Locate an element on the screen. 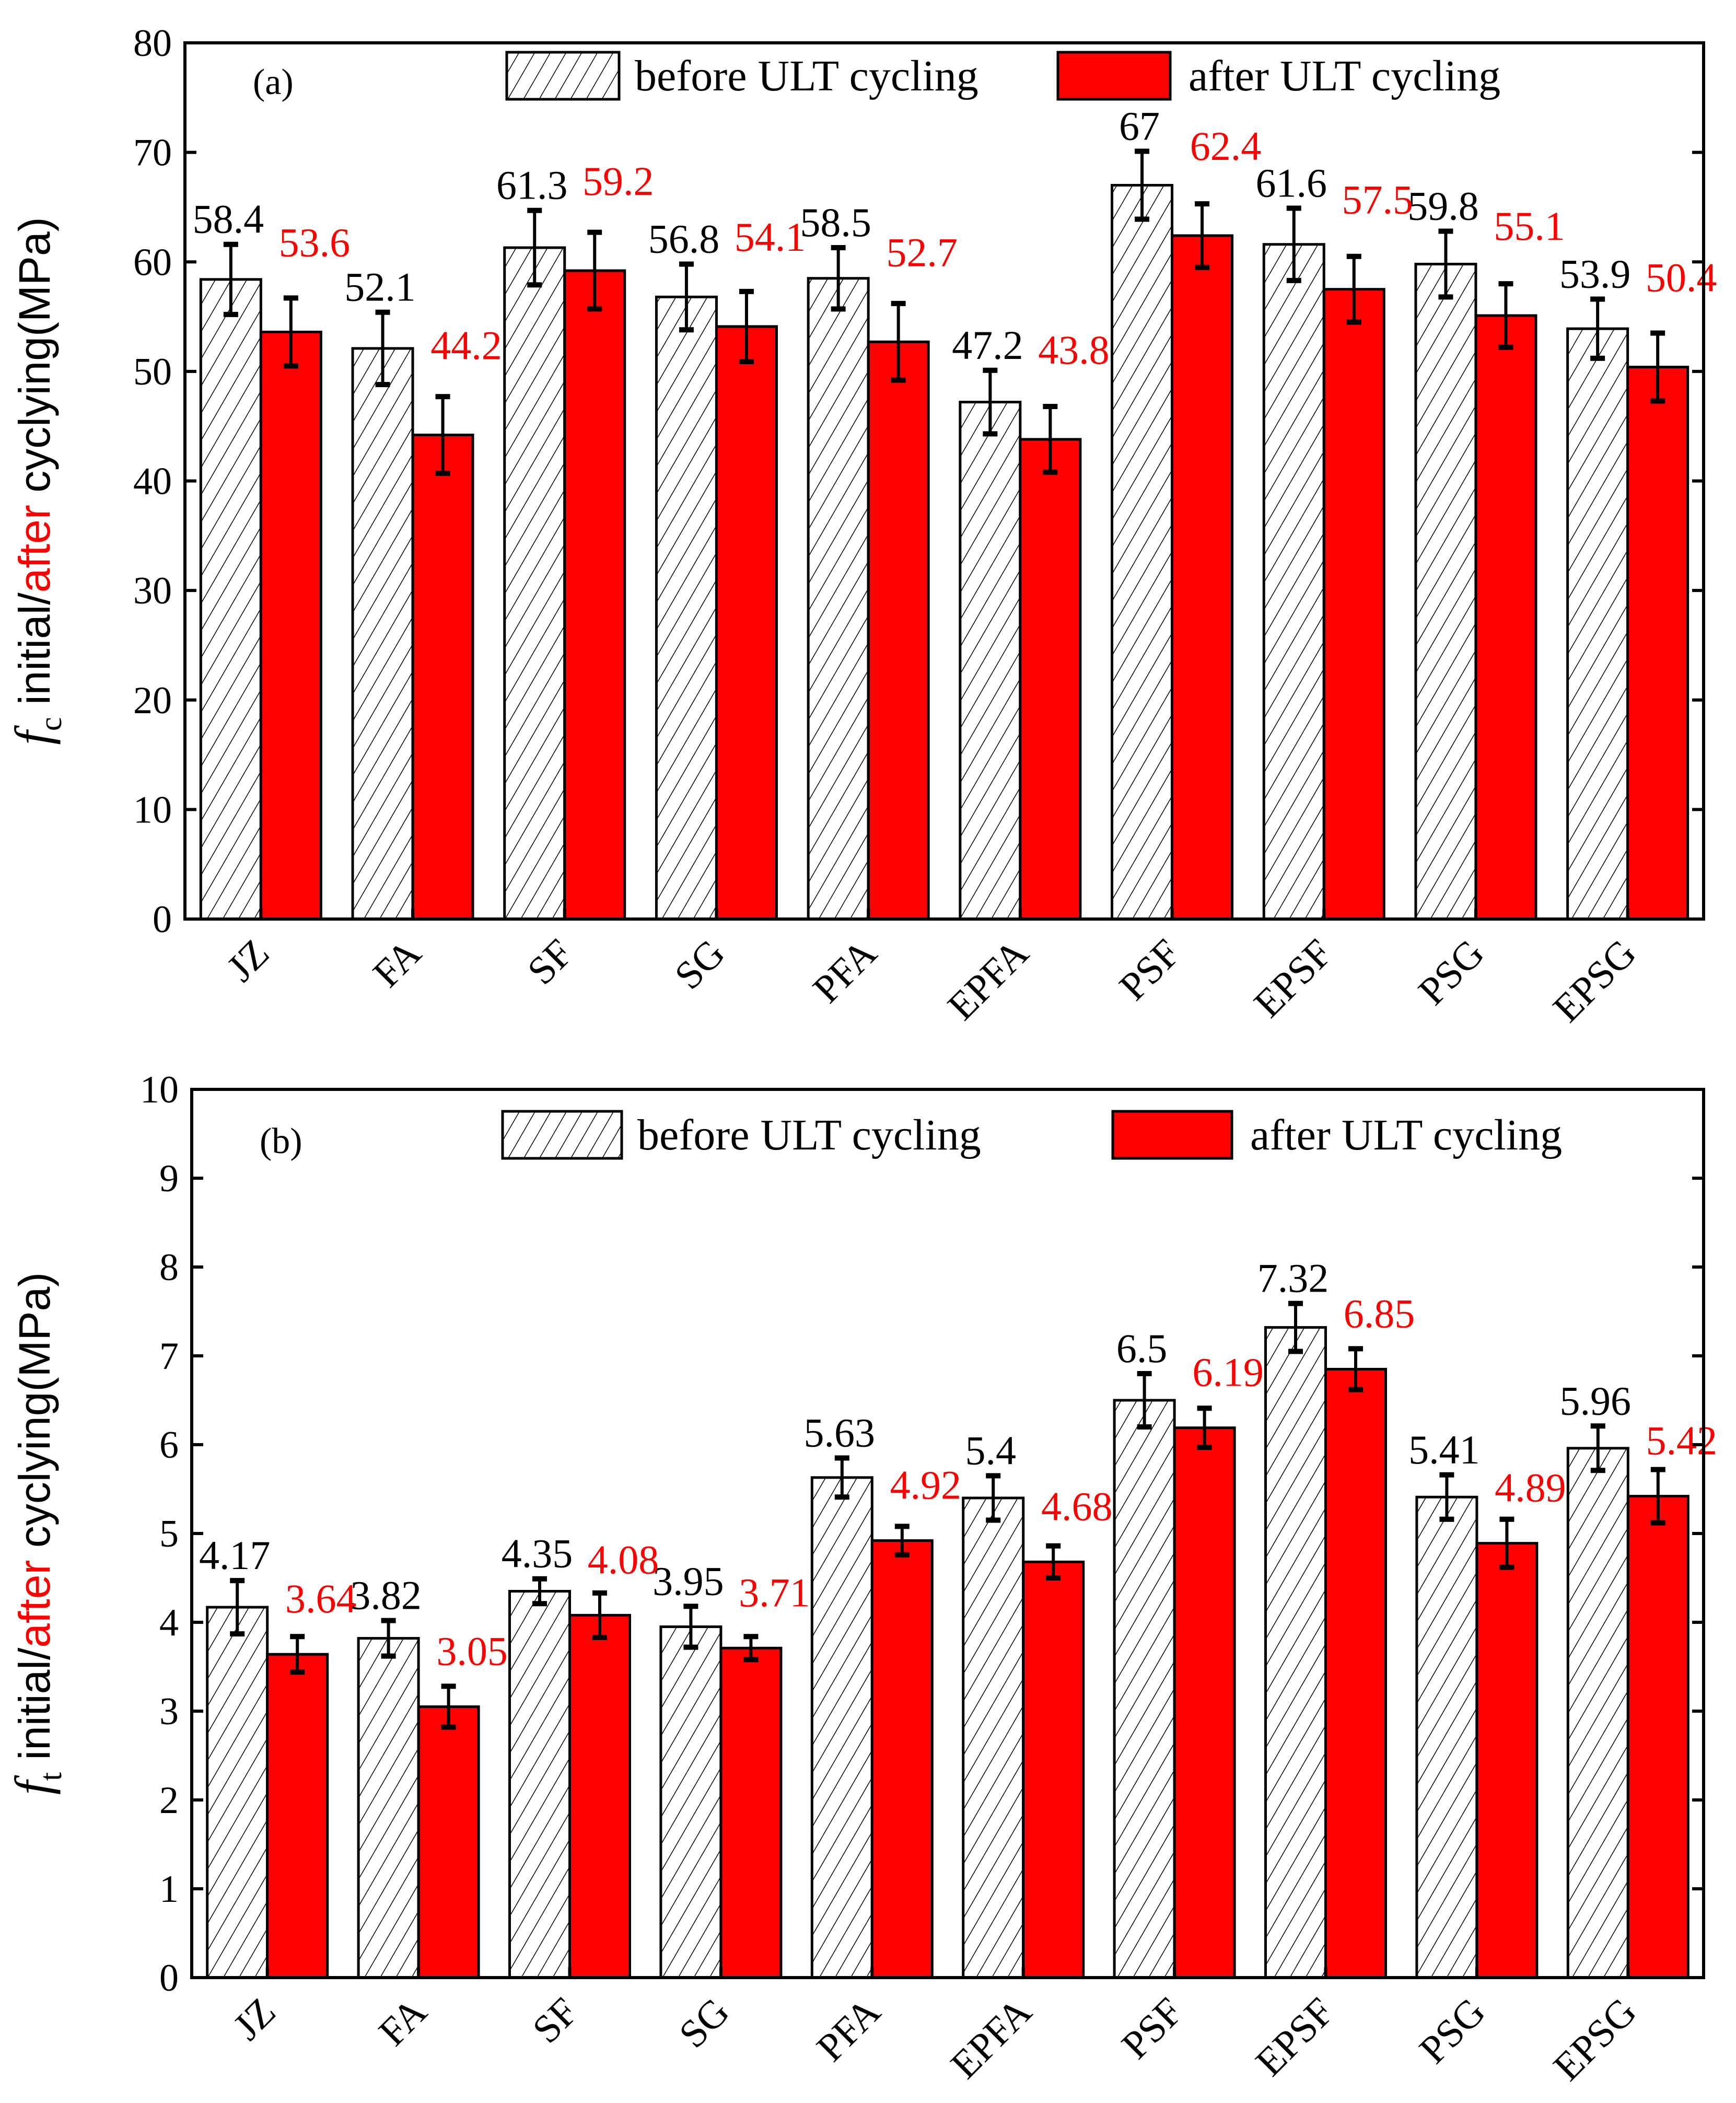 This screenshot has height=2103, width=1736. x-tick-label: SF is located at coordinates (555, 2021).